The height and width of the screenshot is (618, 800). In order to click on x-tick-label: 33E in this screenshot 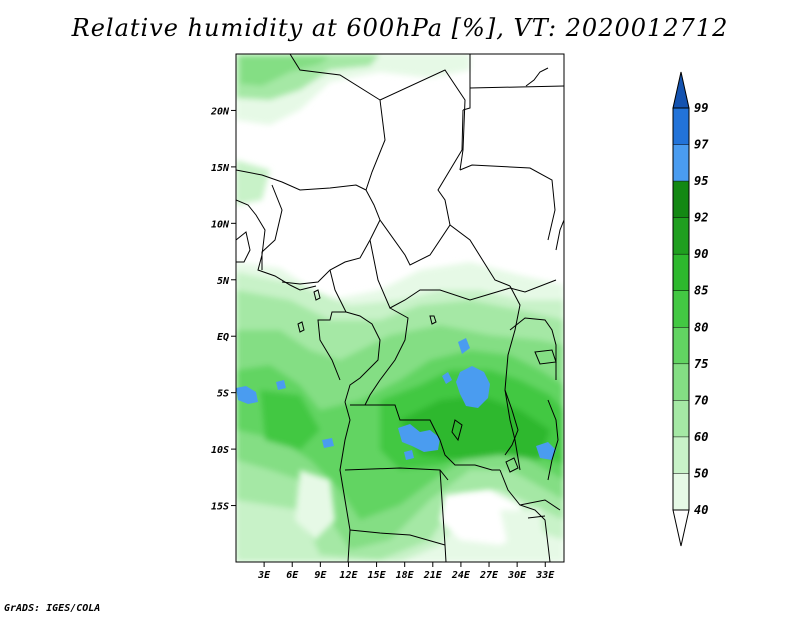, I will do `click(545, 575)`.